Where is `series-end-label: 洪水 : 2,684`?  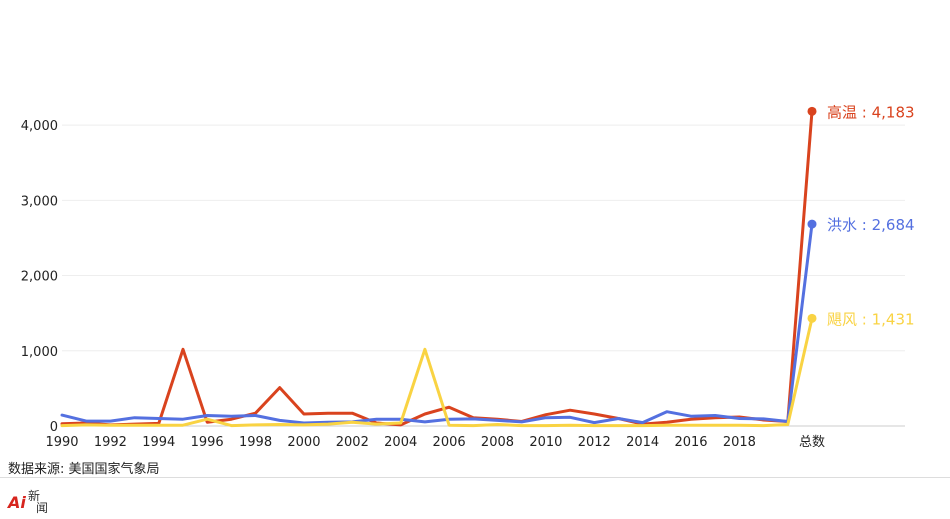 series-end-label: 洪水 : 2,684 is located at coordinates (871, 225).